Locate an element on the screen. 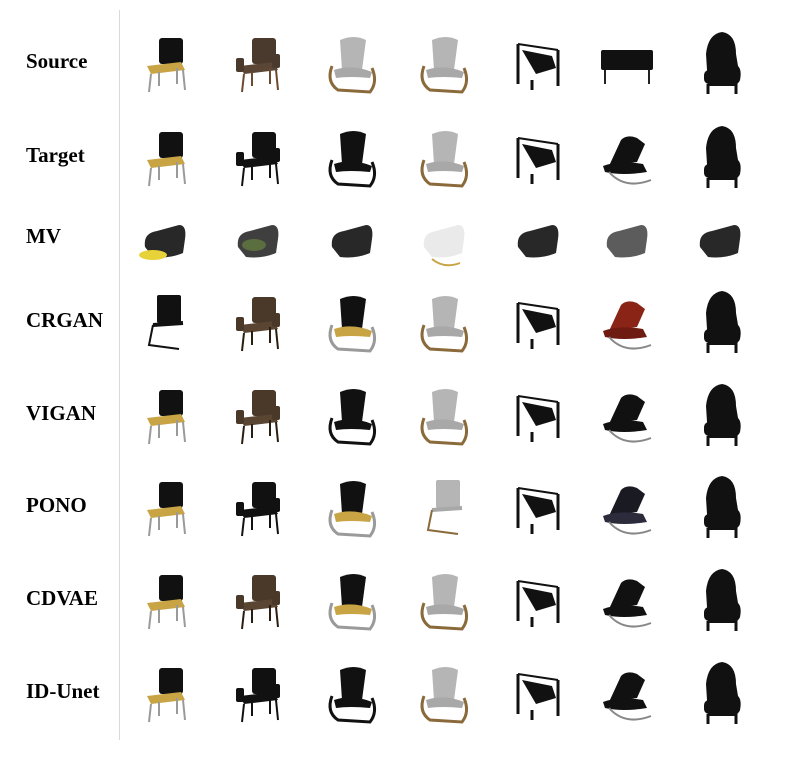 The width and height of the screenshot is (798, 765). column-divider is located at coordinates (119, 375).